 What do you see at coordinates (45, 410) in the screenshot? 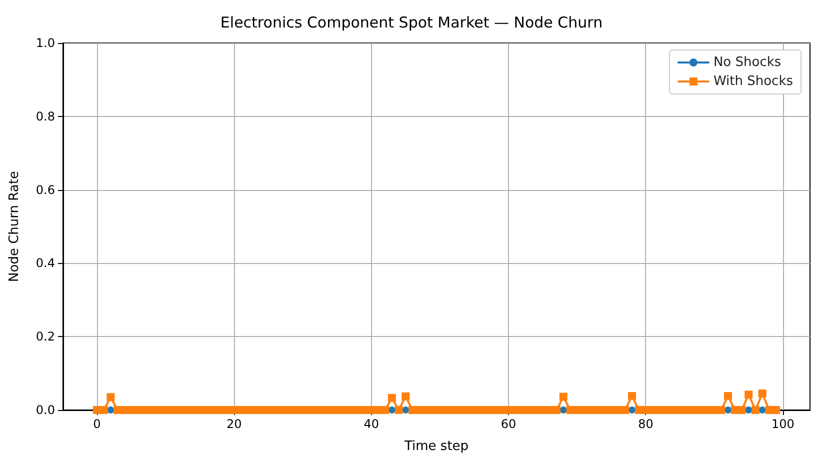
I see `y-tick-label: 0.0` at bounding box center [45, 410].